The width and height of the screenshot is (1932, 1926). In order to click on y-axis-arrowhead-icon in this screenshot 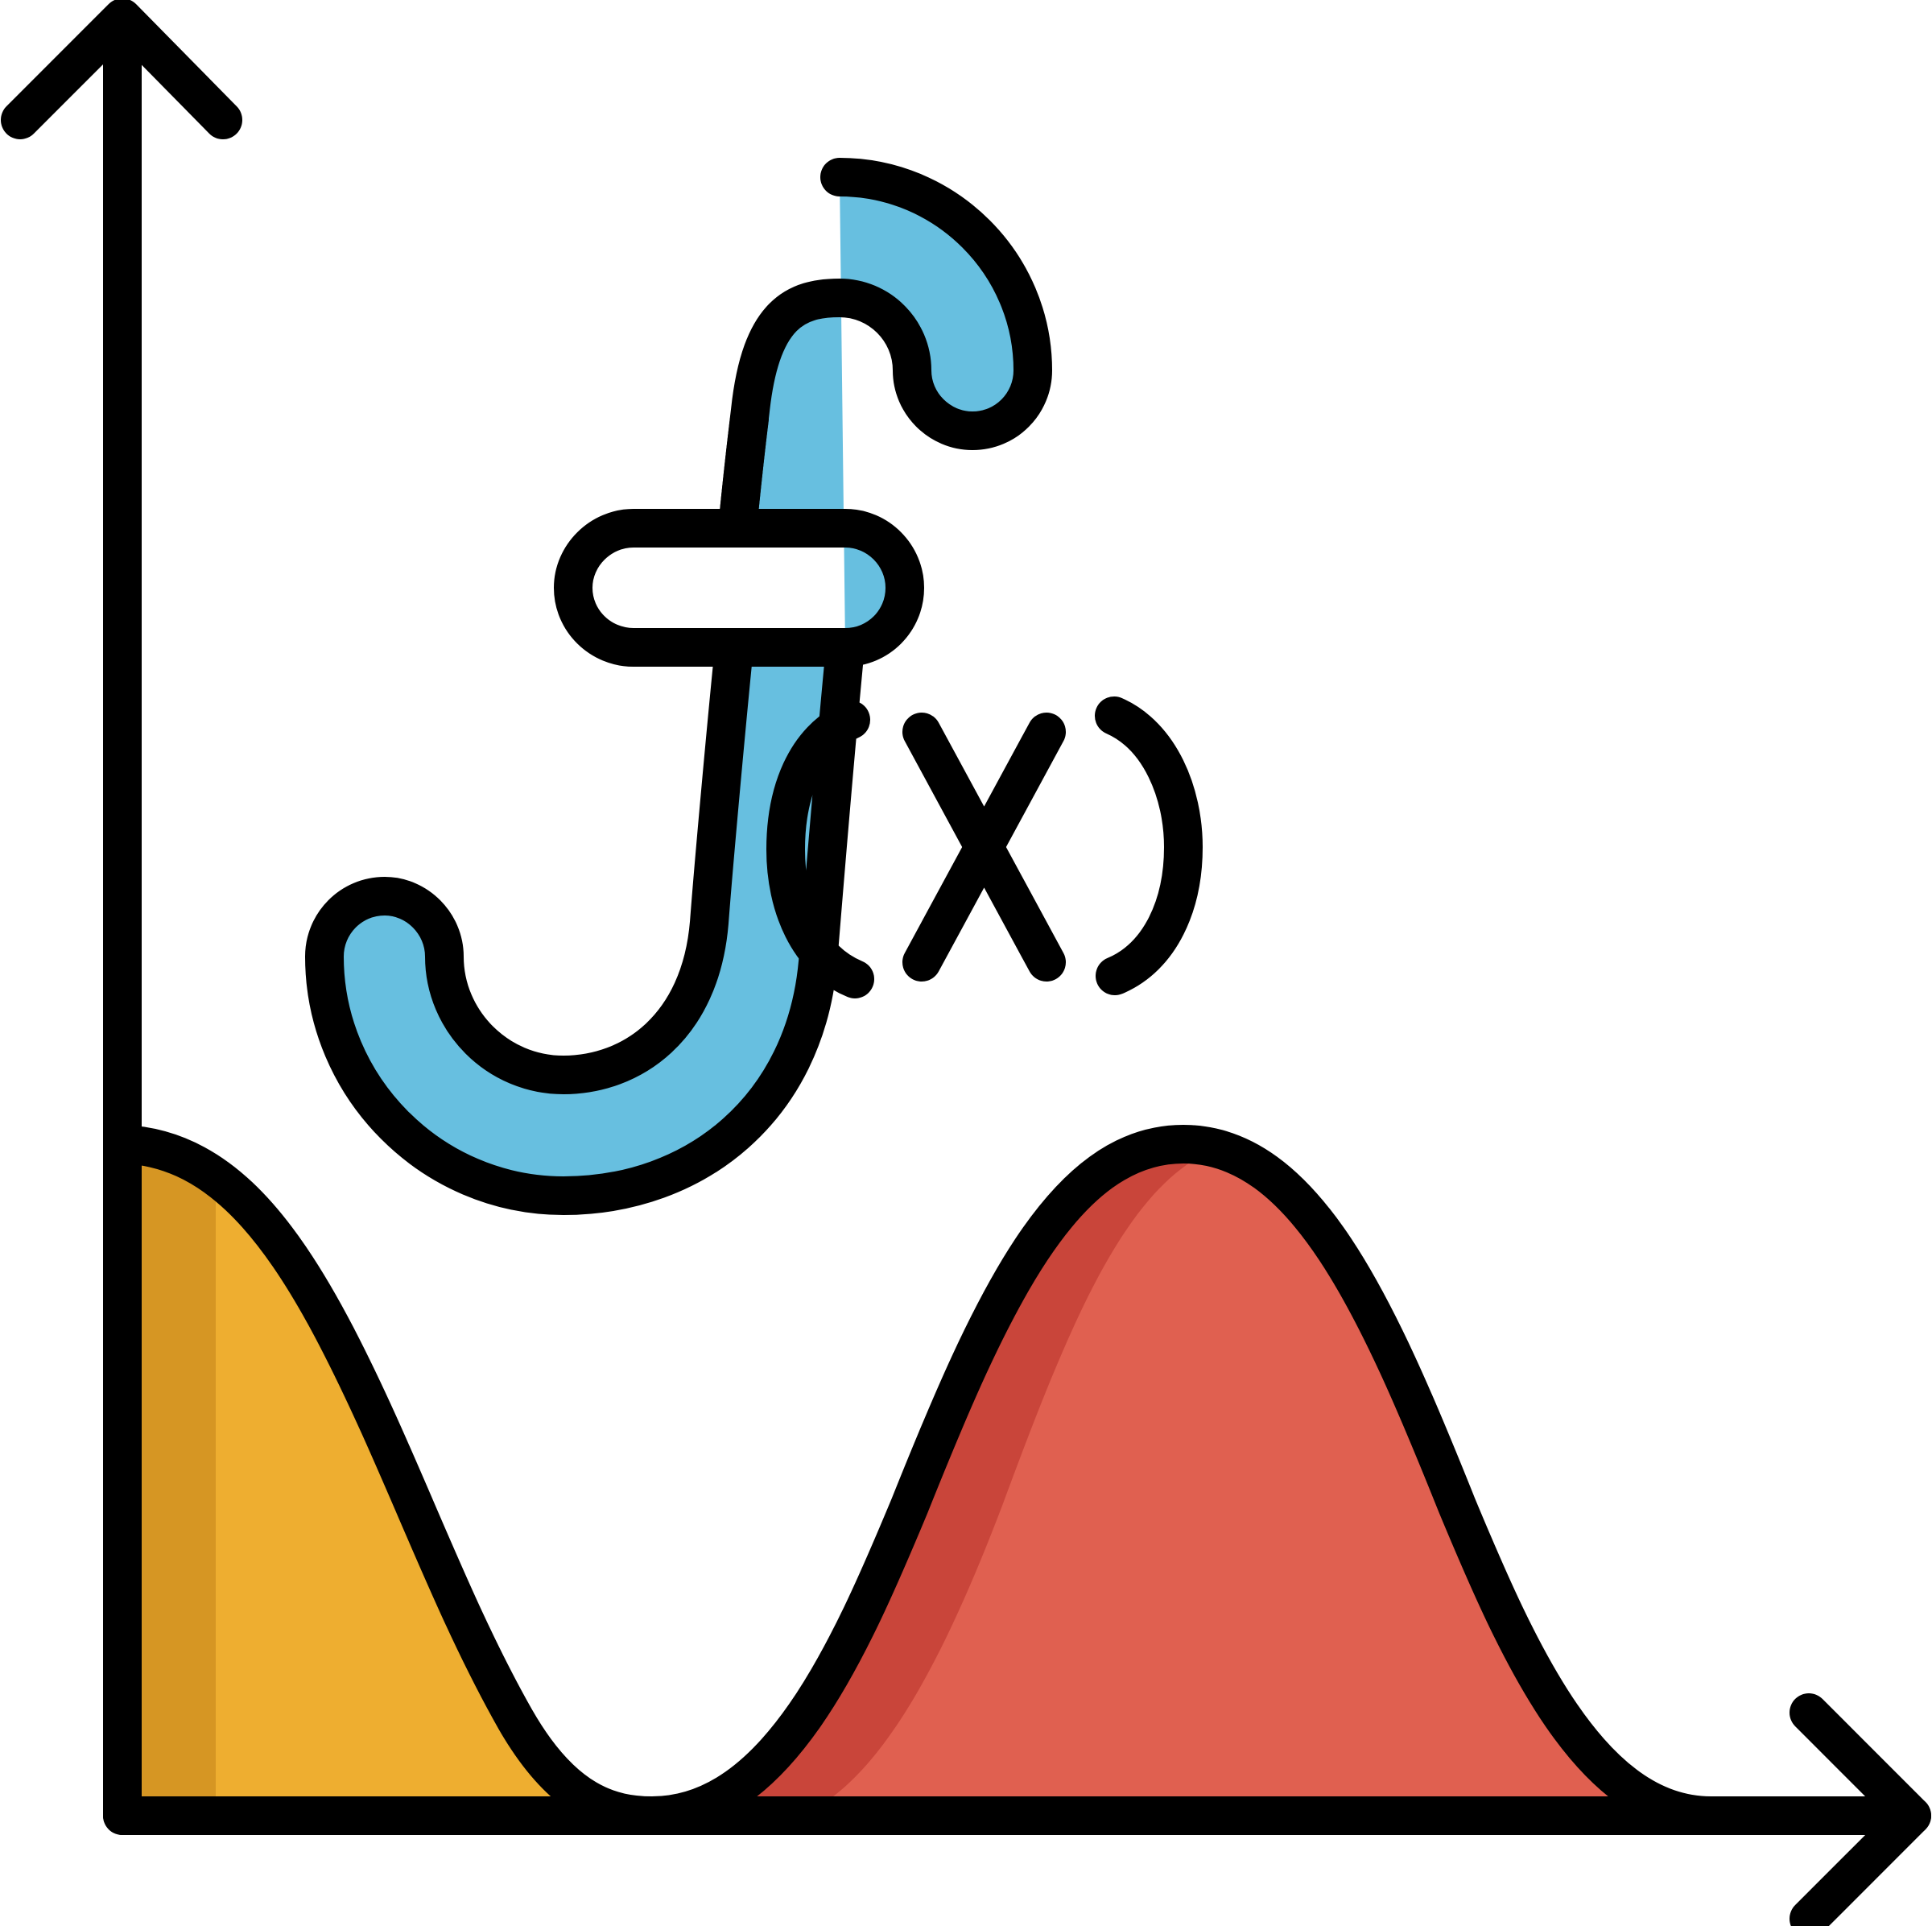, I will do `click(121, 69)`.